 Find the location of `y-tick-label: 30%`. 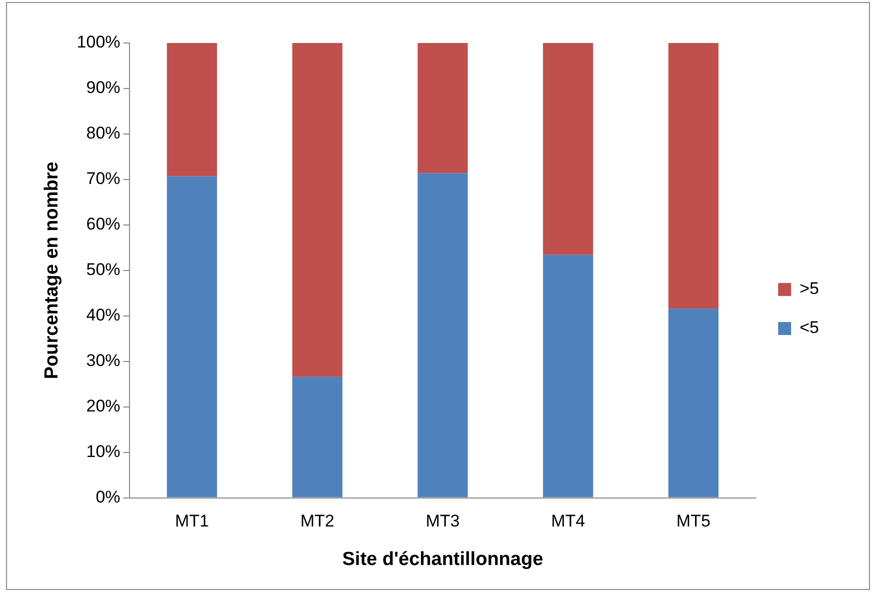

y-tick-label: 30% is located at coordinates (103, 360).